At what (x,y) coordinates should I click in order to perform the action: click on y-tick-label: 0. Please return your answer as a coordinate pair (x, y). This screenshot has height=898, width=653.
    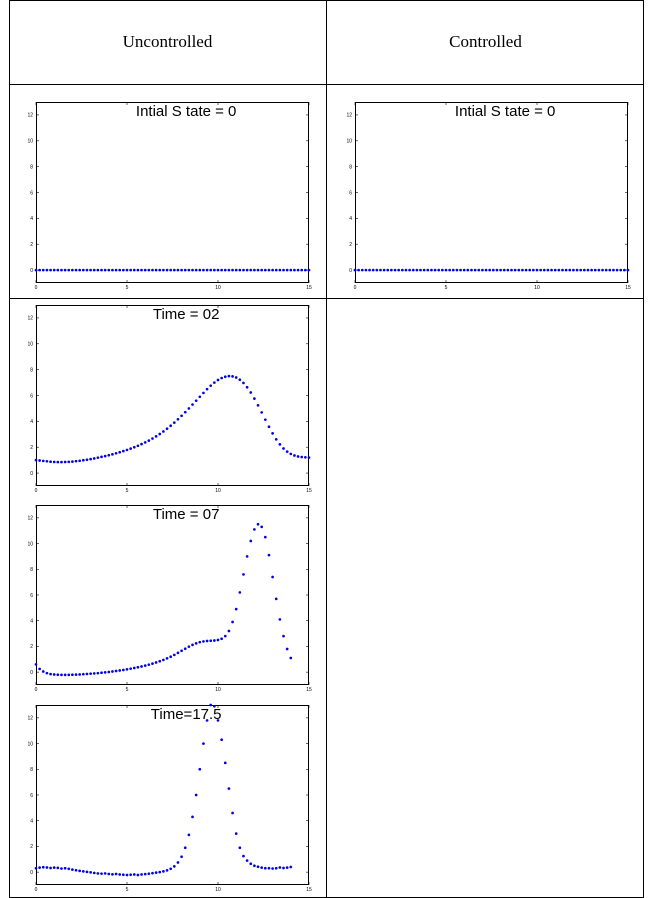
    Looking at the image, I should click on (31, 271).